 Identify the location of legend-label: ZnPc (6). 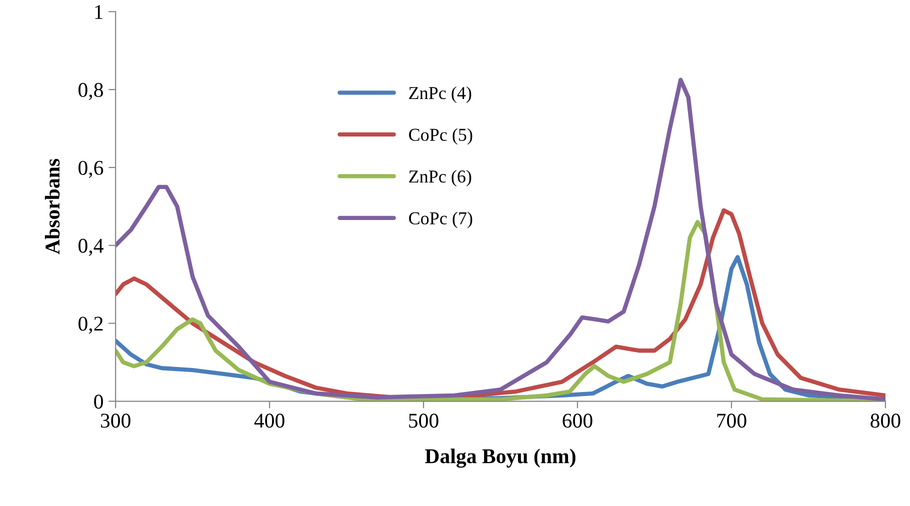
(440, 178).